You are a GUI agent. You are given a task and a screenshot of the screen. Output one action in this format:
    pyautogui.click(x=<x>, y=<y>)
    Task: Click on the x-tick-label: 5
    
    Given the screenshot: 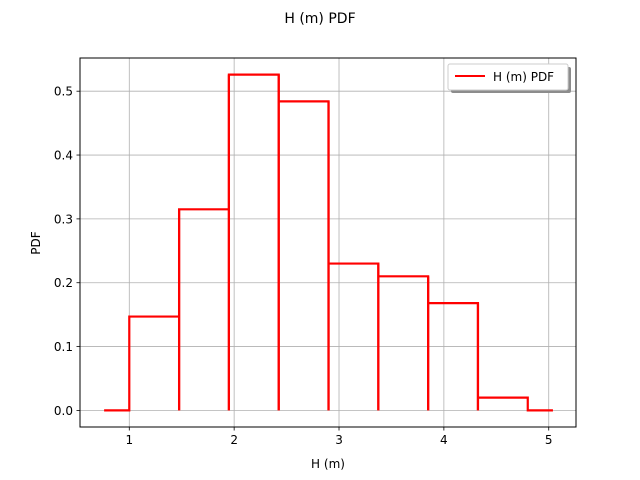 What is the action you would take?
    pyautogui.click(x=549, y=440)
    